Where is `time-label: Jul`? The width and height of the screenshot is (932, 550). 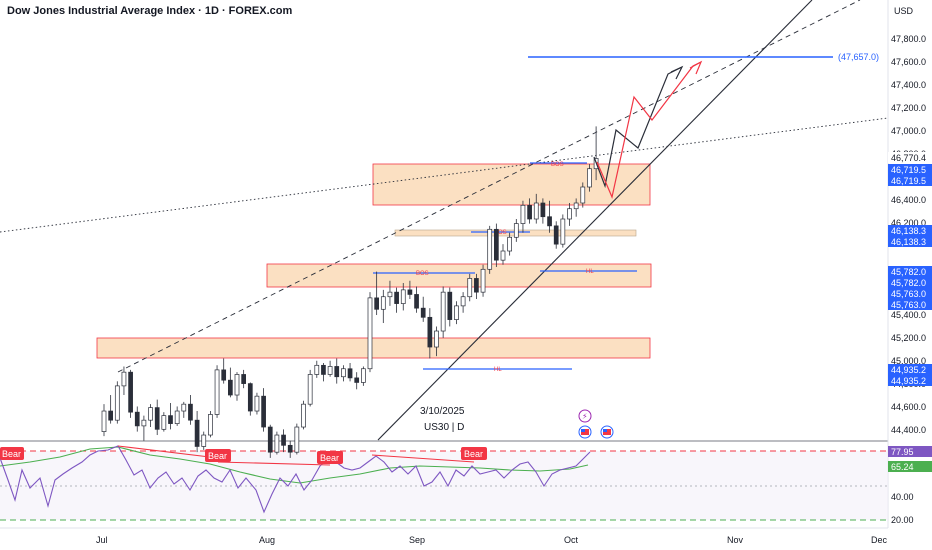
time-label: Jul is located at coordinates (102, 540).